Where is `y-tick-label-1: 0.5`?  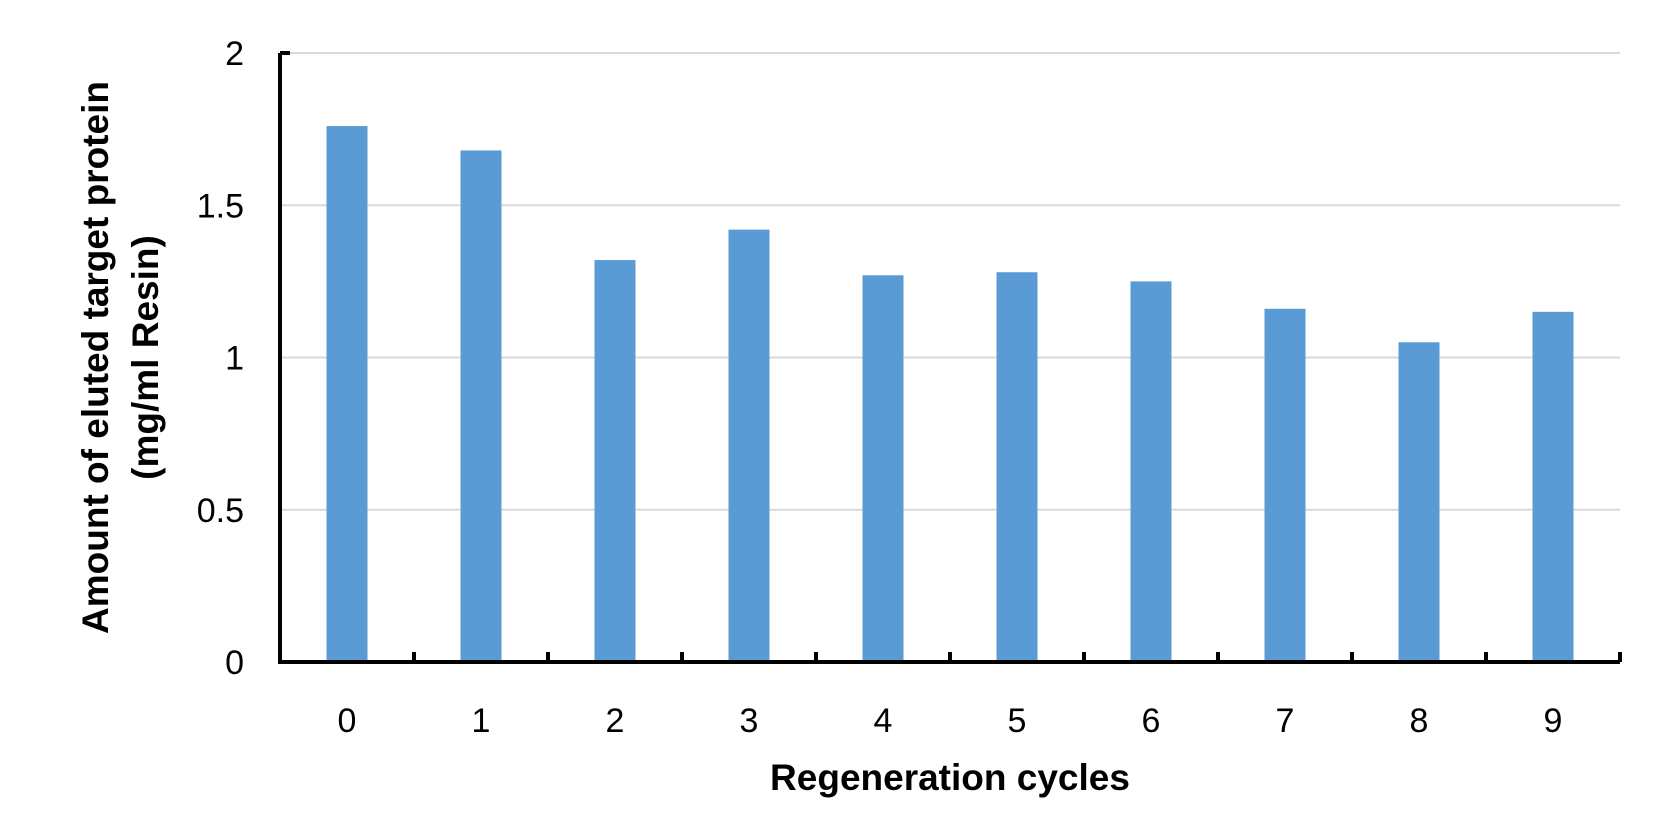
y-tick-label-1: 0.5 is located at coordinates (220, 511).